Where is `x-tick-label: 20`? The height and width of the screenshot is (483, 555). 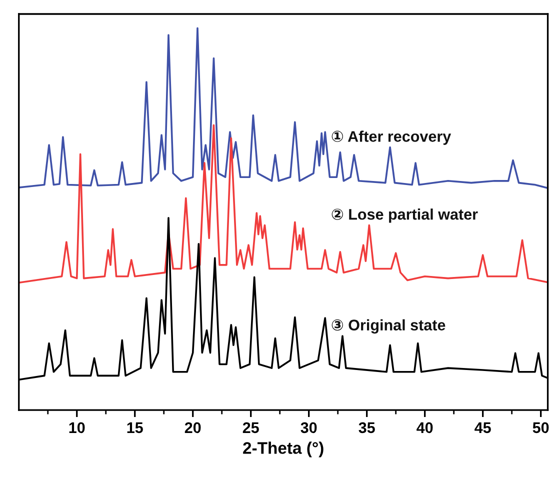 x-tick-label: 20 is located at coordinates (192, 428).